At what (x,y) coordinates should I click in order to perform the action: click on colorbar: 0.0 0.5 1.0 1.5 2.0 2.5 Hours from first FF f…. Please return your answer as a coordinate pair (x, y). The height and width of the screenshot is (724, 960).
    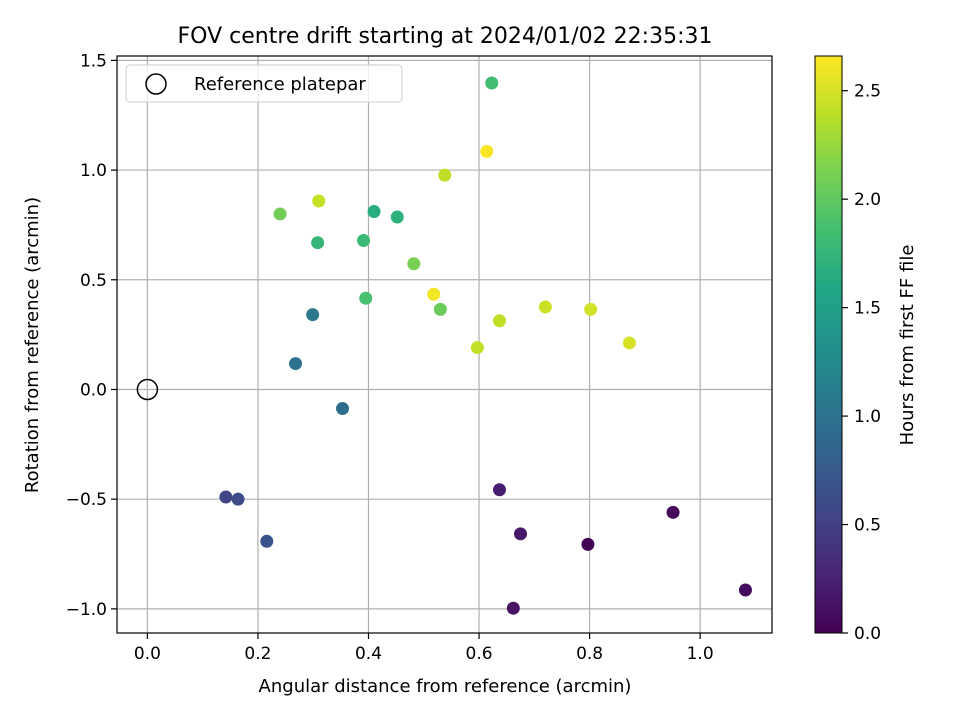
    Looking at the image, I should click on (866, 349).